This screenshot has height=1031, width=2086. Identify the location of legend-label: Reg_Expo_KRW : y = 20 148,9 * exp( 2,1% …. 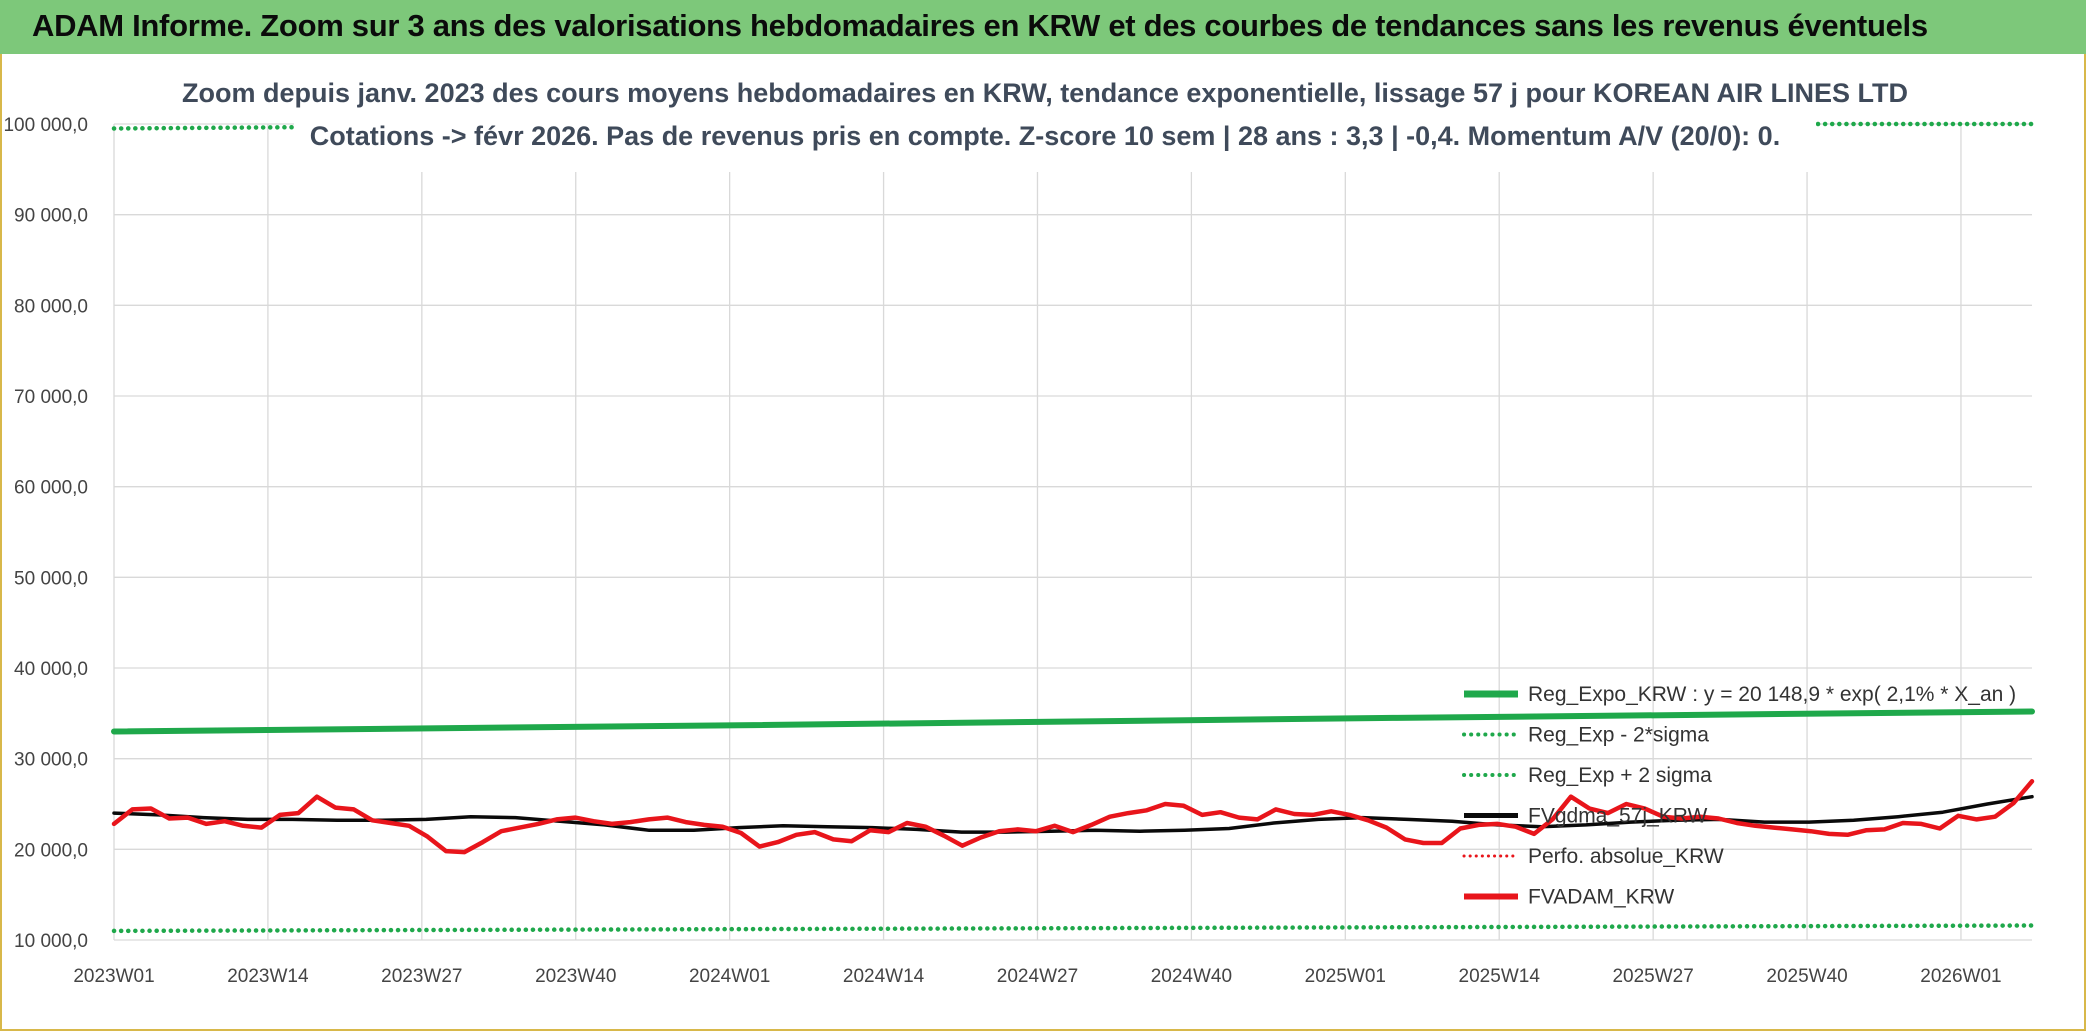
(1772, 694).